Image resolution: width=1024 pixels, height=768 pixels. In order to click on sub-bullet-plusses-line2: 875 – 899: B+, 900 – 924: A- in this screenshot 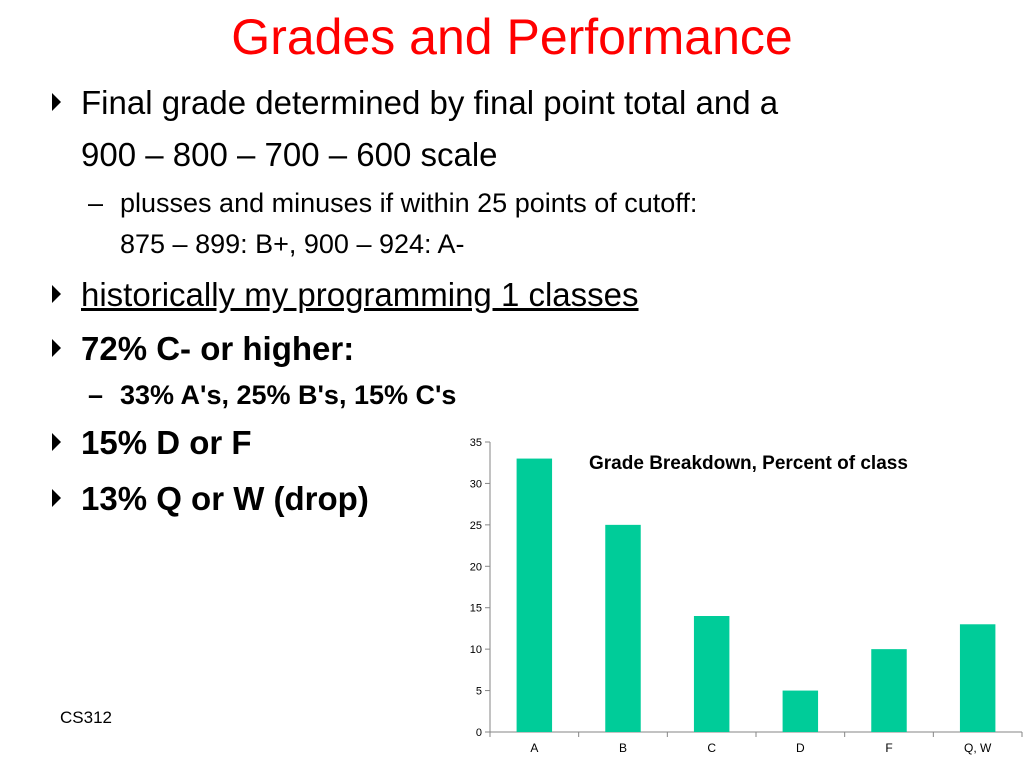, I will do `click(292, 244)`.